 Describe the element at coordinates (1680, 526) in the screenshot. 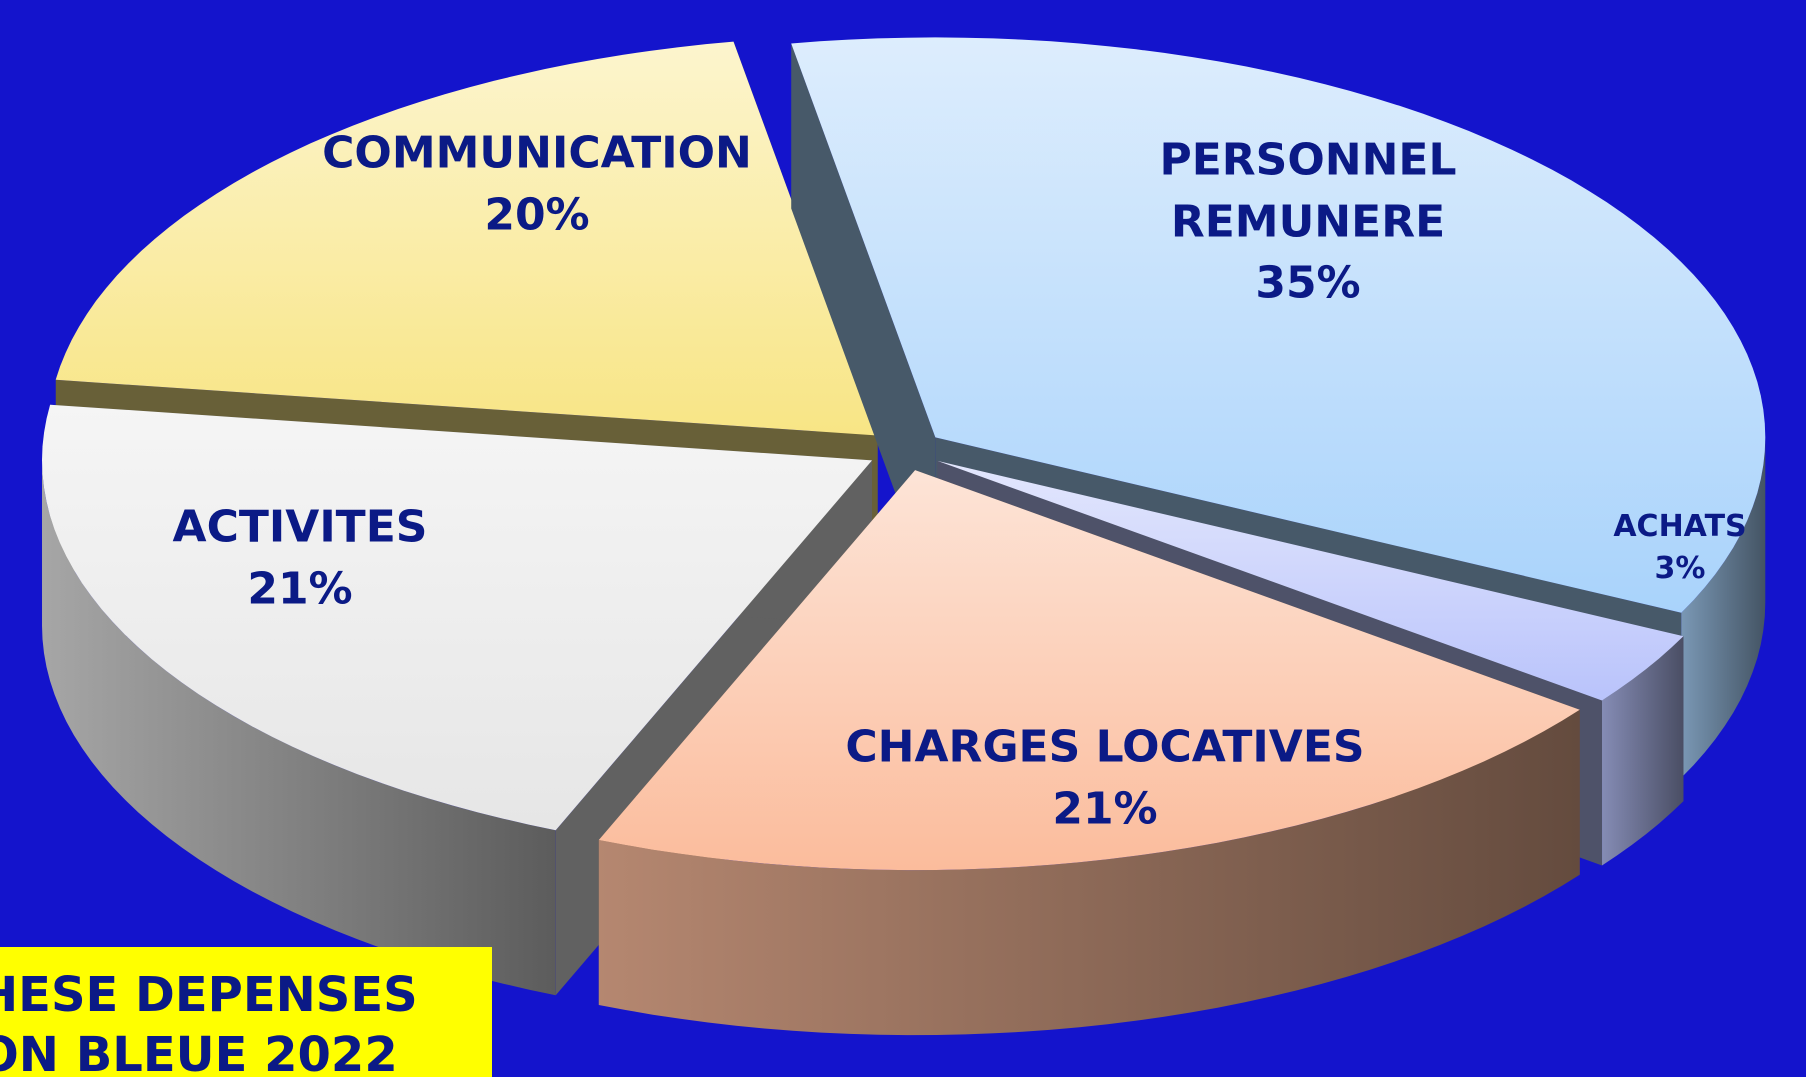

I see `category-label: ACHATS` at that location.